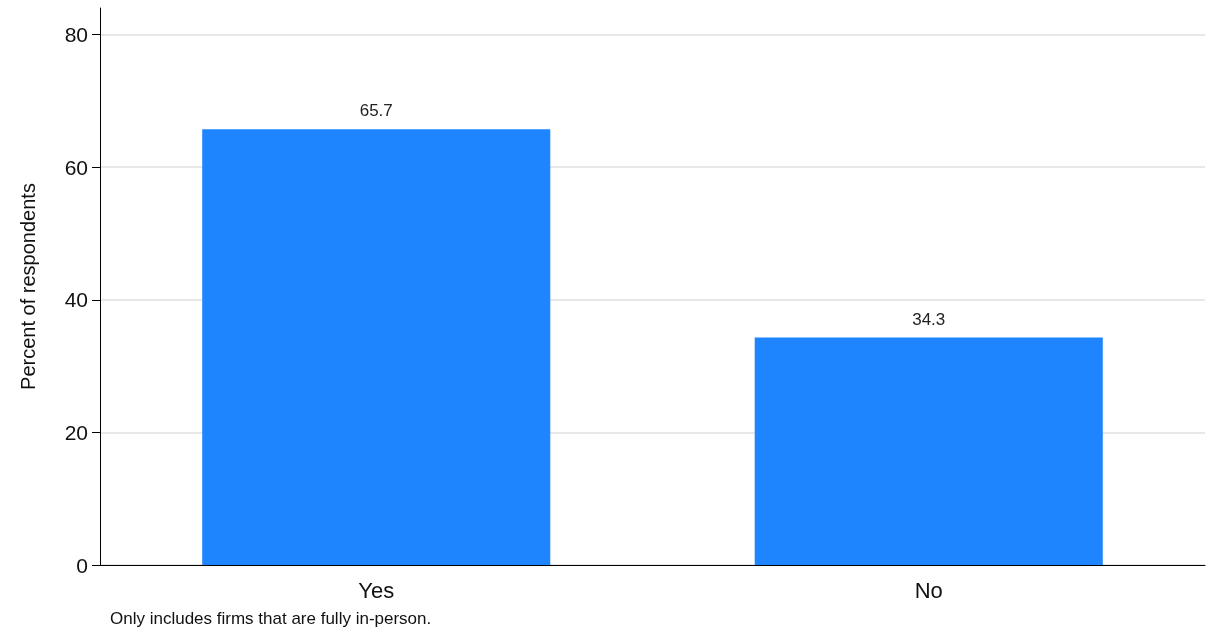  I want to click on x-tick-label: No, so click(928, 590).